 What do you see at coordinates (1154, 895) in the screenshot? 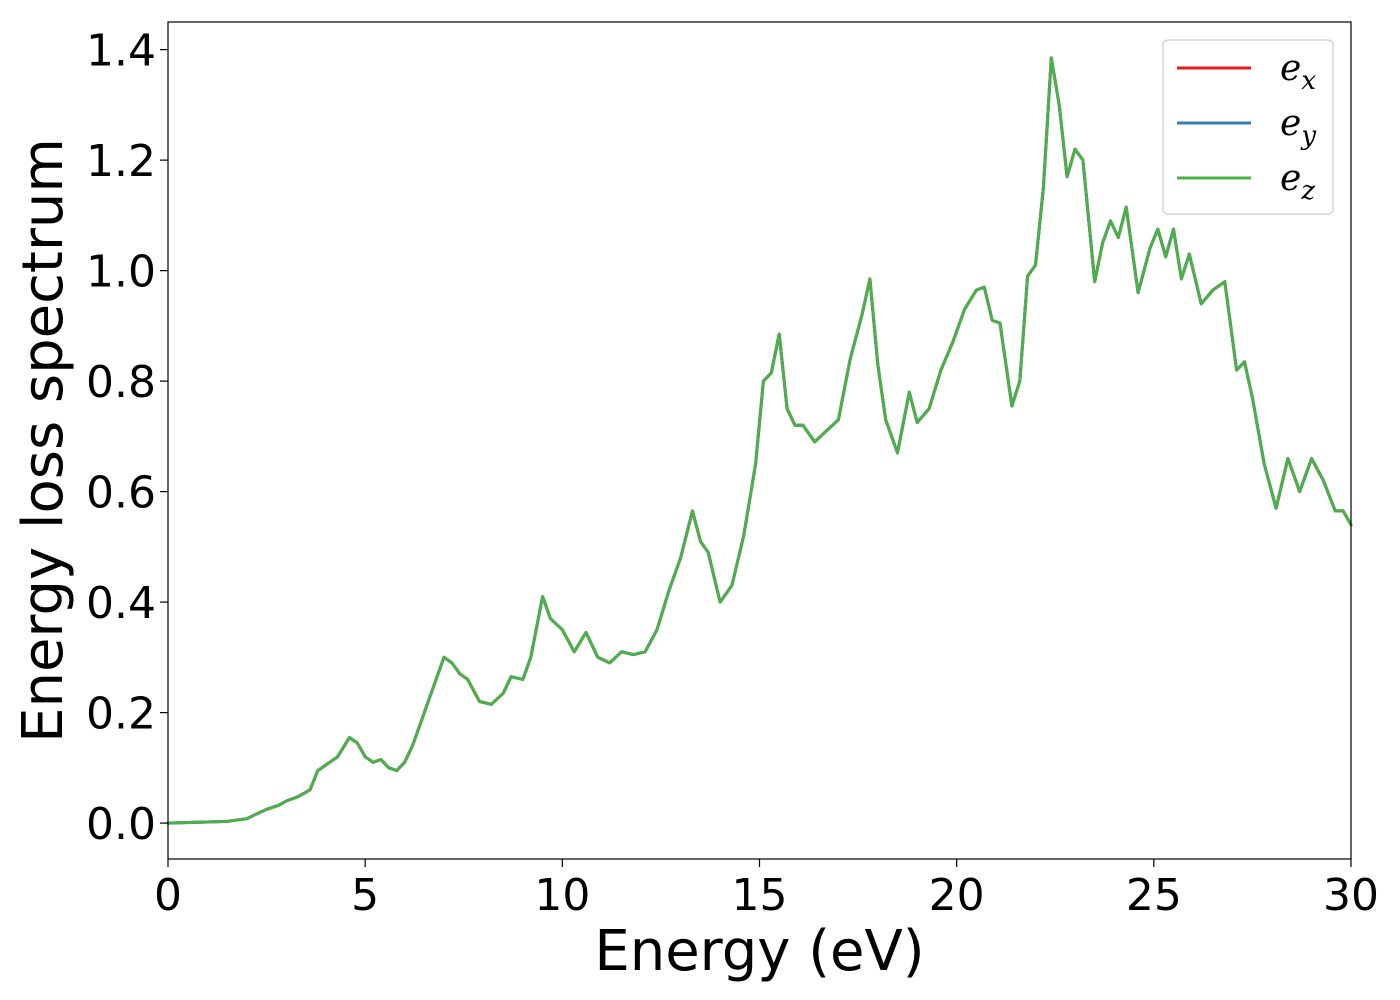
I see `x-tick-label: 25` at bounding box center [1154, 895].